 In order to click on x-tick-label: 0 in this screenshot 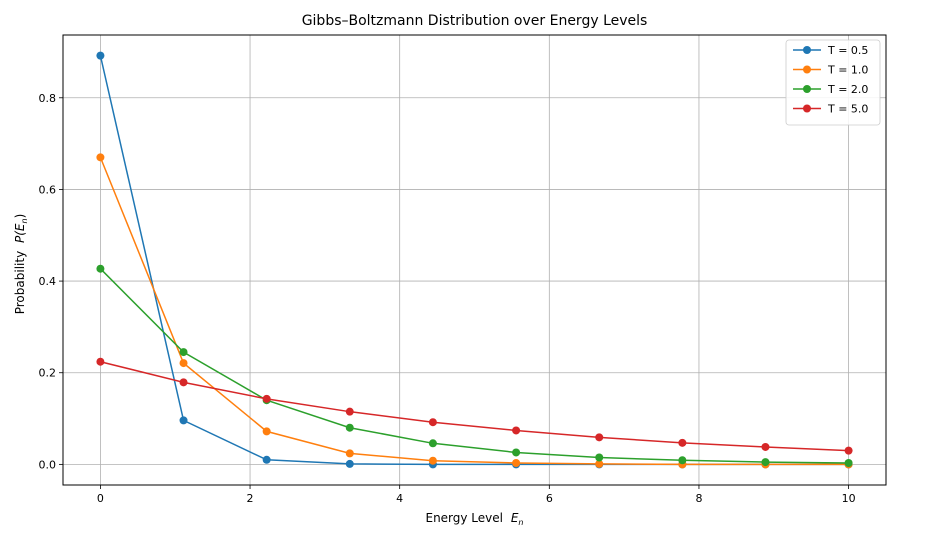, I will do `click(100, 498)`.